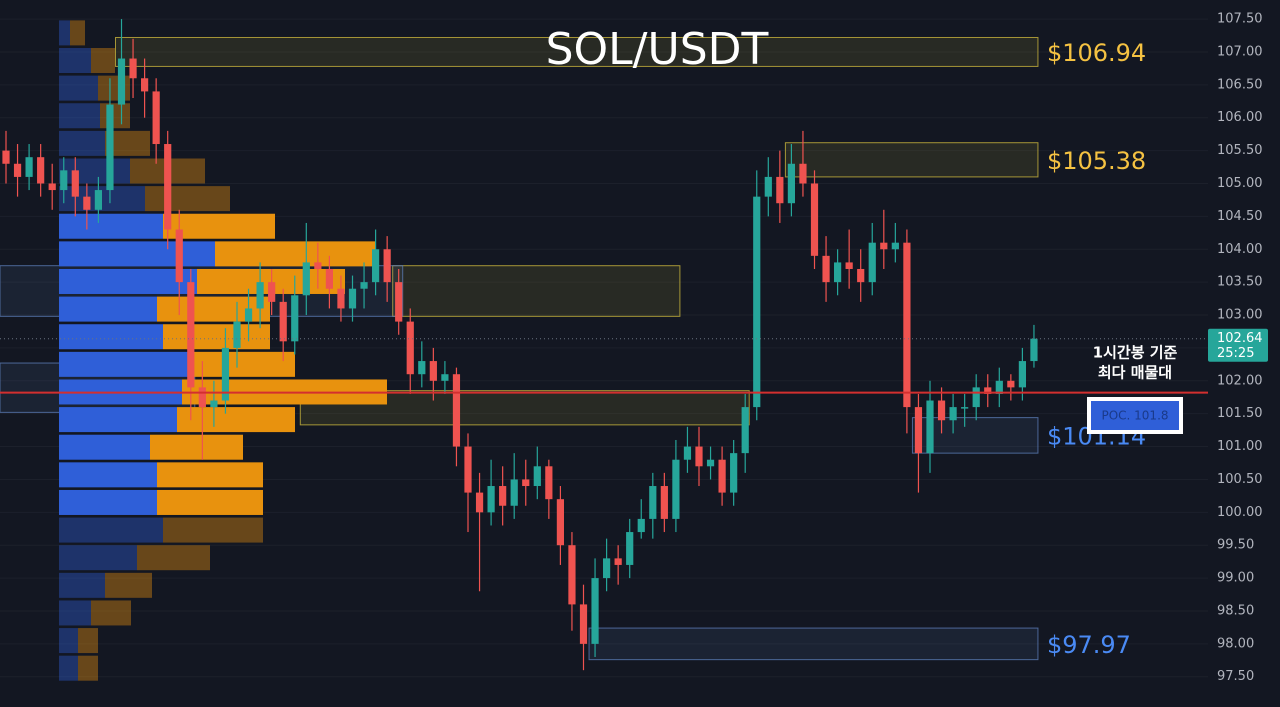 The width and height of the screenshot is (1280, 707). I want to click on y-tick-label: 105.50, so click(1240, 150).